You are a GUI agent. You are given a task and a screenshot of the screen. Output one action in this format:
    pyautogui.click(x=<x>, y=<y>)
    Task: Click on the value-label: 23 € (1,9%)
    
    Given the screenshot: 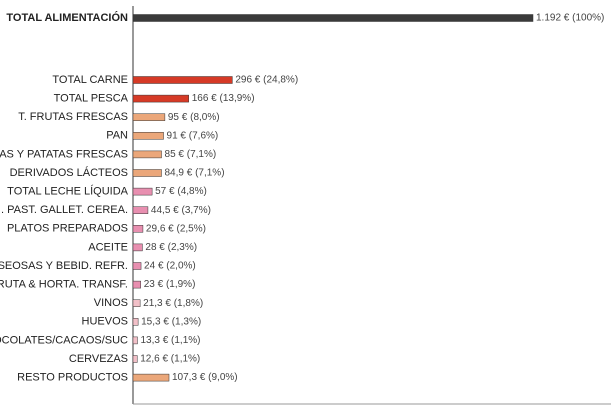 What is the action you would take?
    pyautogui.click(x=170, y=284)
    